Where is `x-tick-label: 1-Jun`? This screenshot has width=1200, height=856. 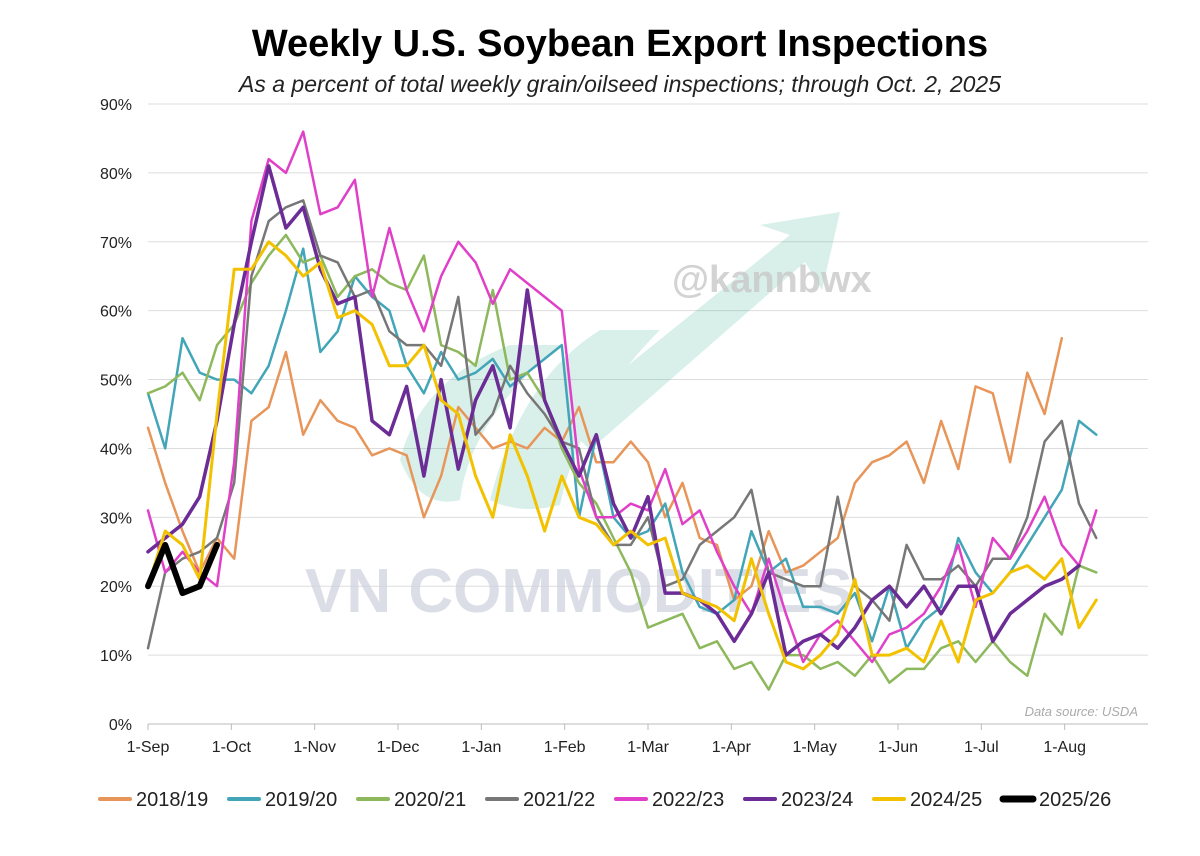 x-tick-label: 1-Jun is located at coordinates (898, 747).